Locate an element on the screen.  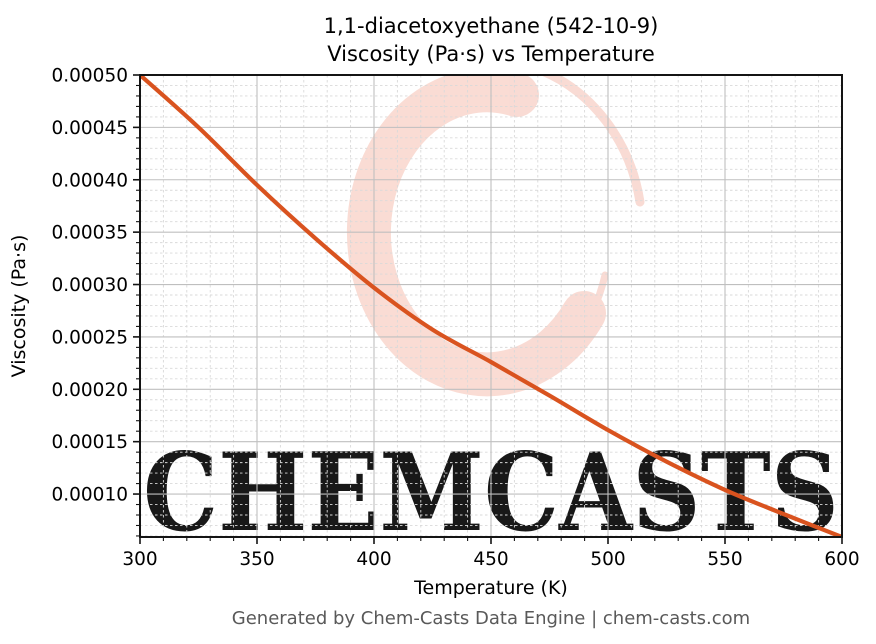
x-tick-label: 450 is located at coordinates (490, 559).